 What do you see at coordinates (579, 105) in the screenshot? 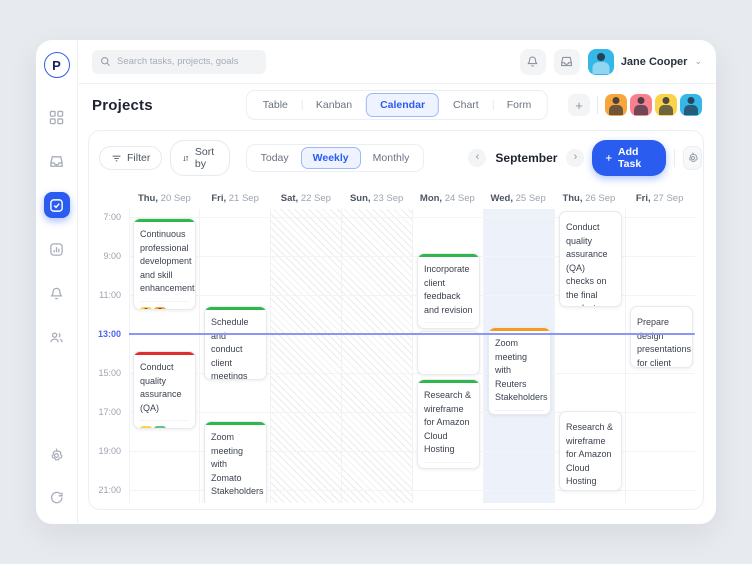
I see `add-member-button: +` at bounding box center [579, 105].